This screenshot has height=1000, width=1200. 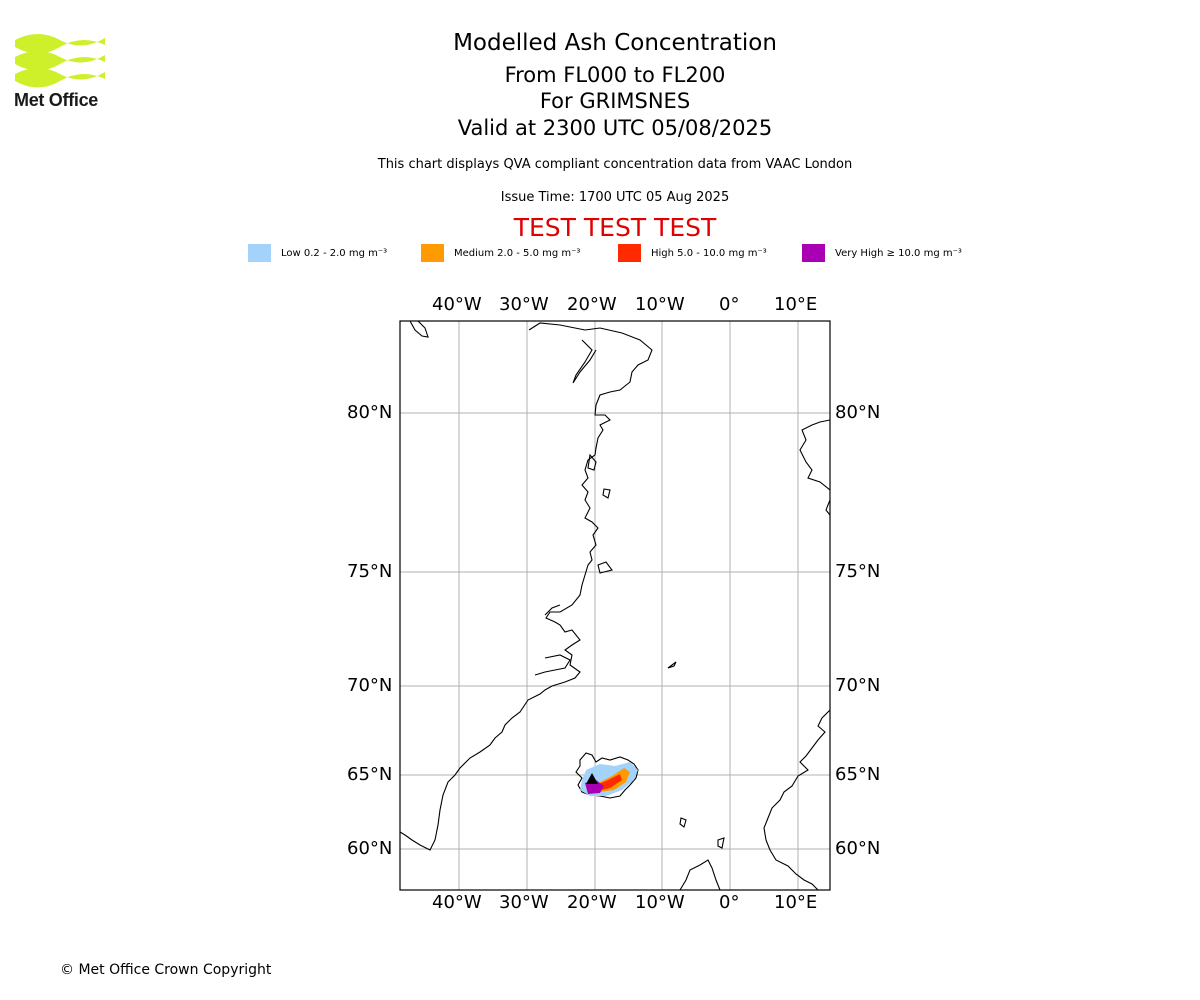 I want to click on lat-label-right: 65°N, so click(x=858, y=774).